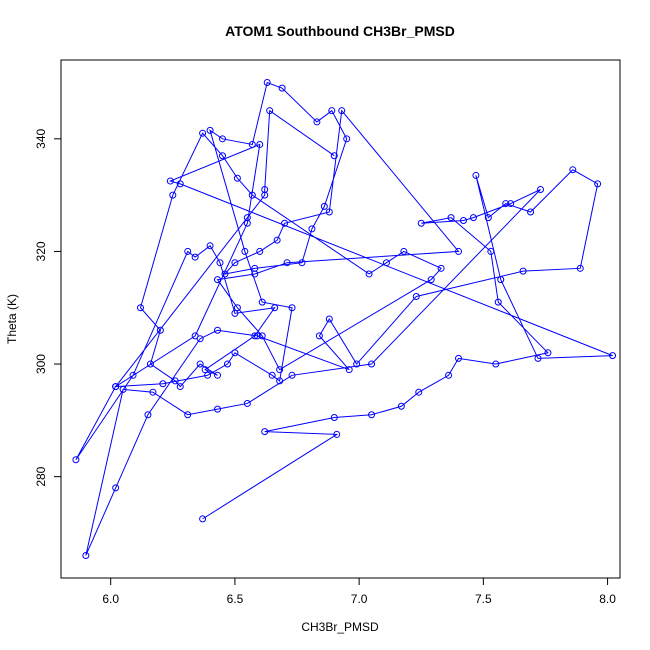 The image size is (650, 650). Describe the element at coordinates (340, 31) in the screenshot. I see `chart-title: ATOM1 Southbound CH3Br_PMSD` at that location.